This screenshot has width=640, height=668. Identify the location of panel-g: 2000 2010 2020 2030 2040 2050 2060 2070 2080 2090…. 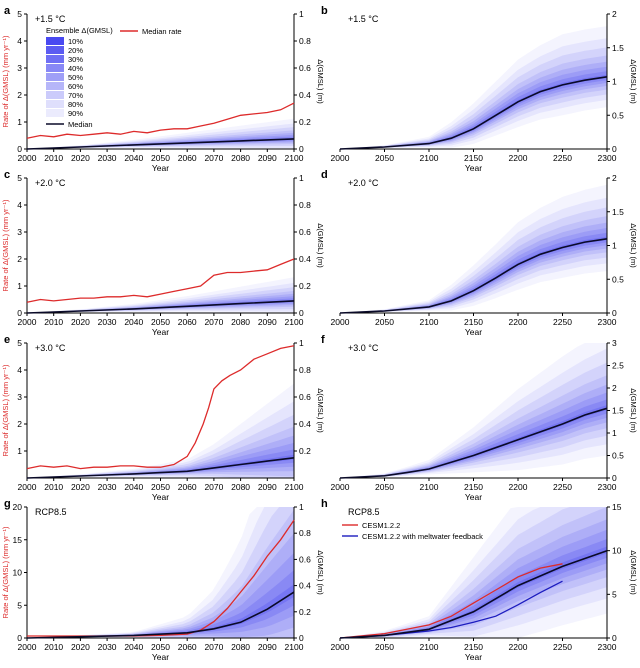
(163, 582).